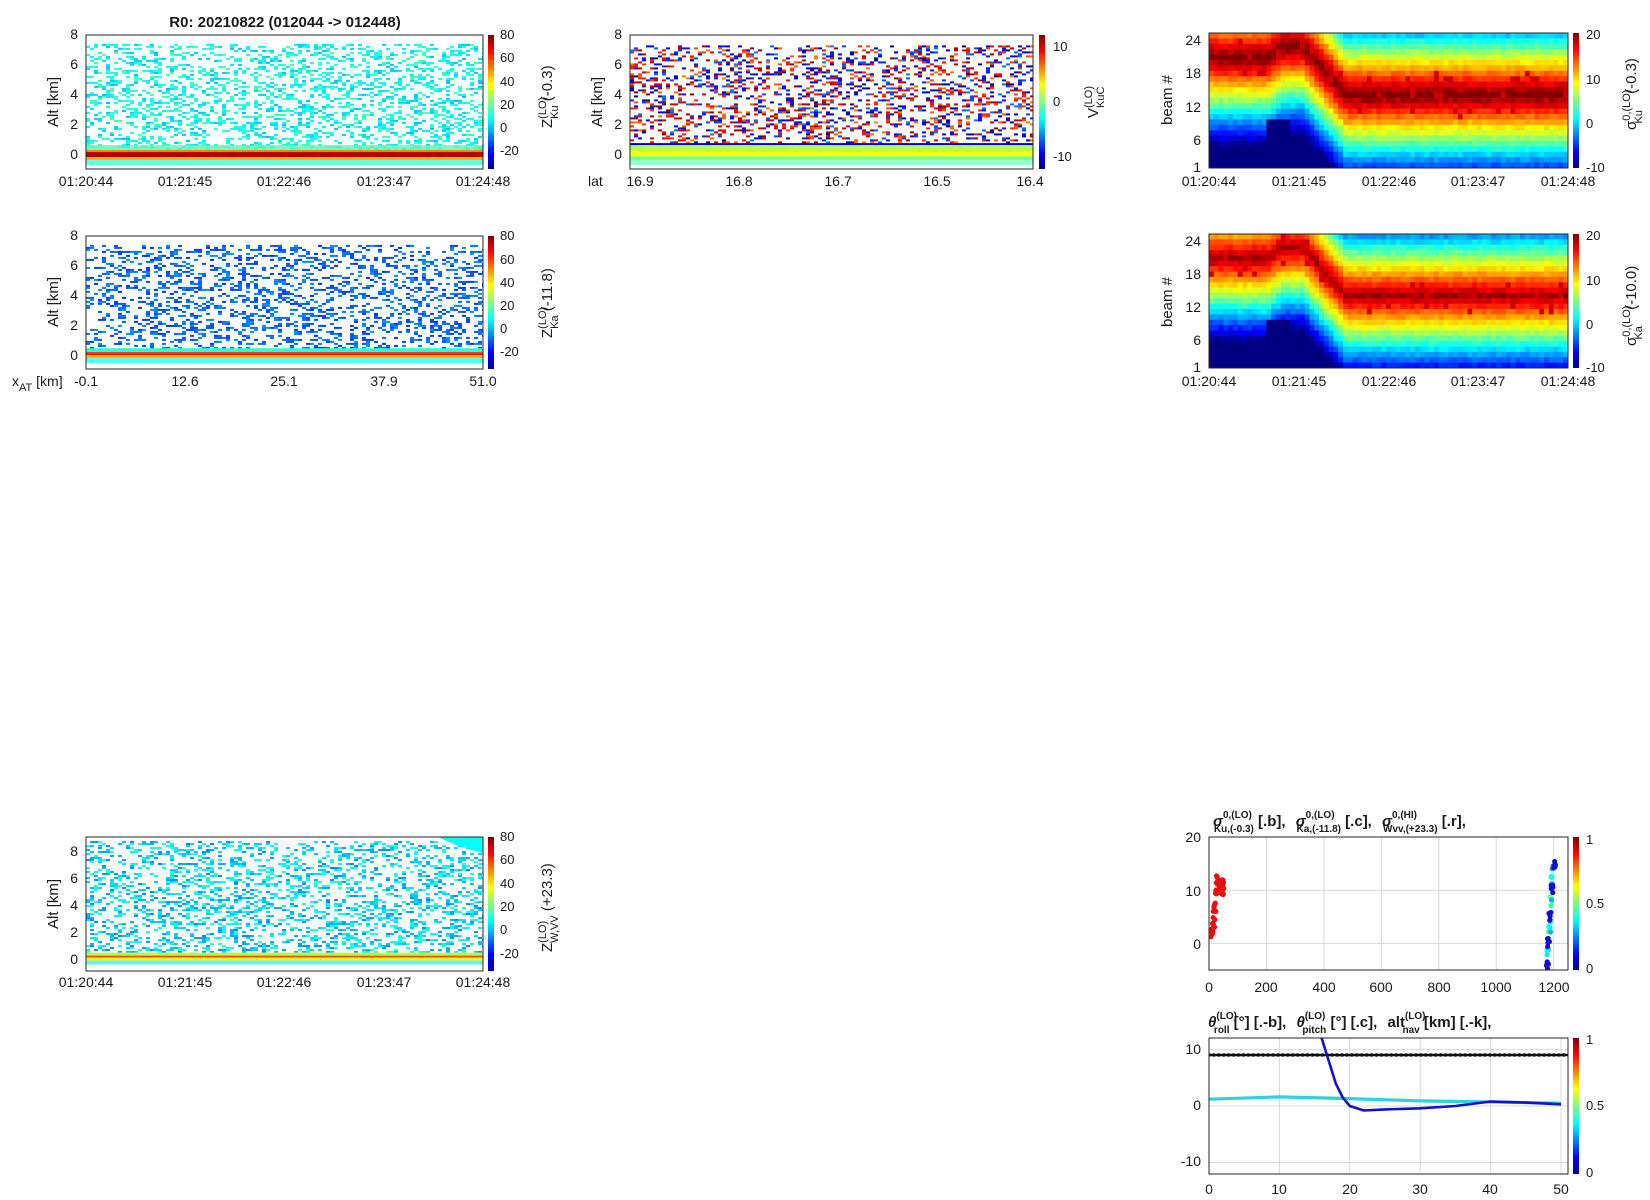 Image resolution: width=1650 pixels, height=1200 pixels. I want to click on kuc-ytick: 2, so click(618, 124).